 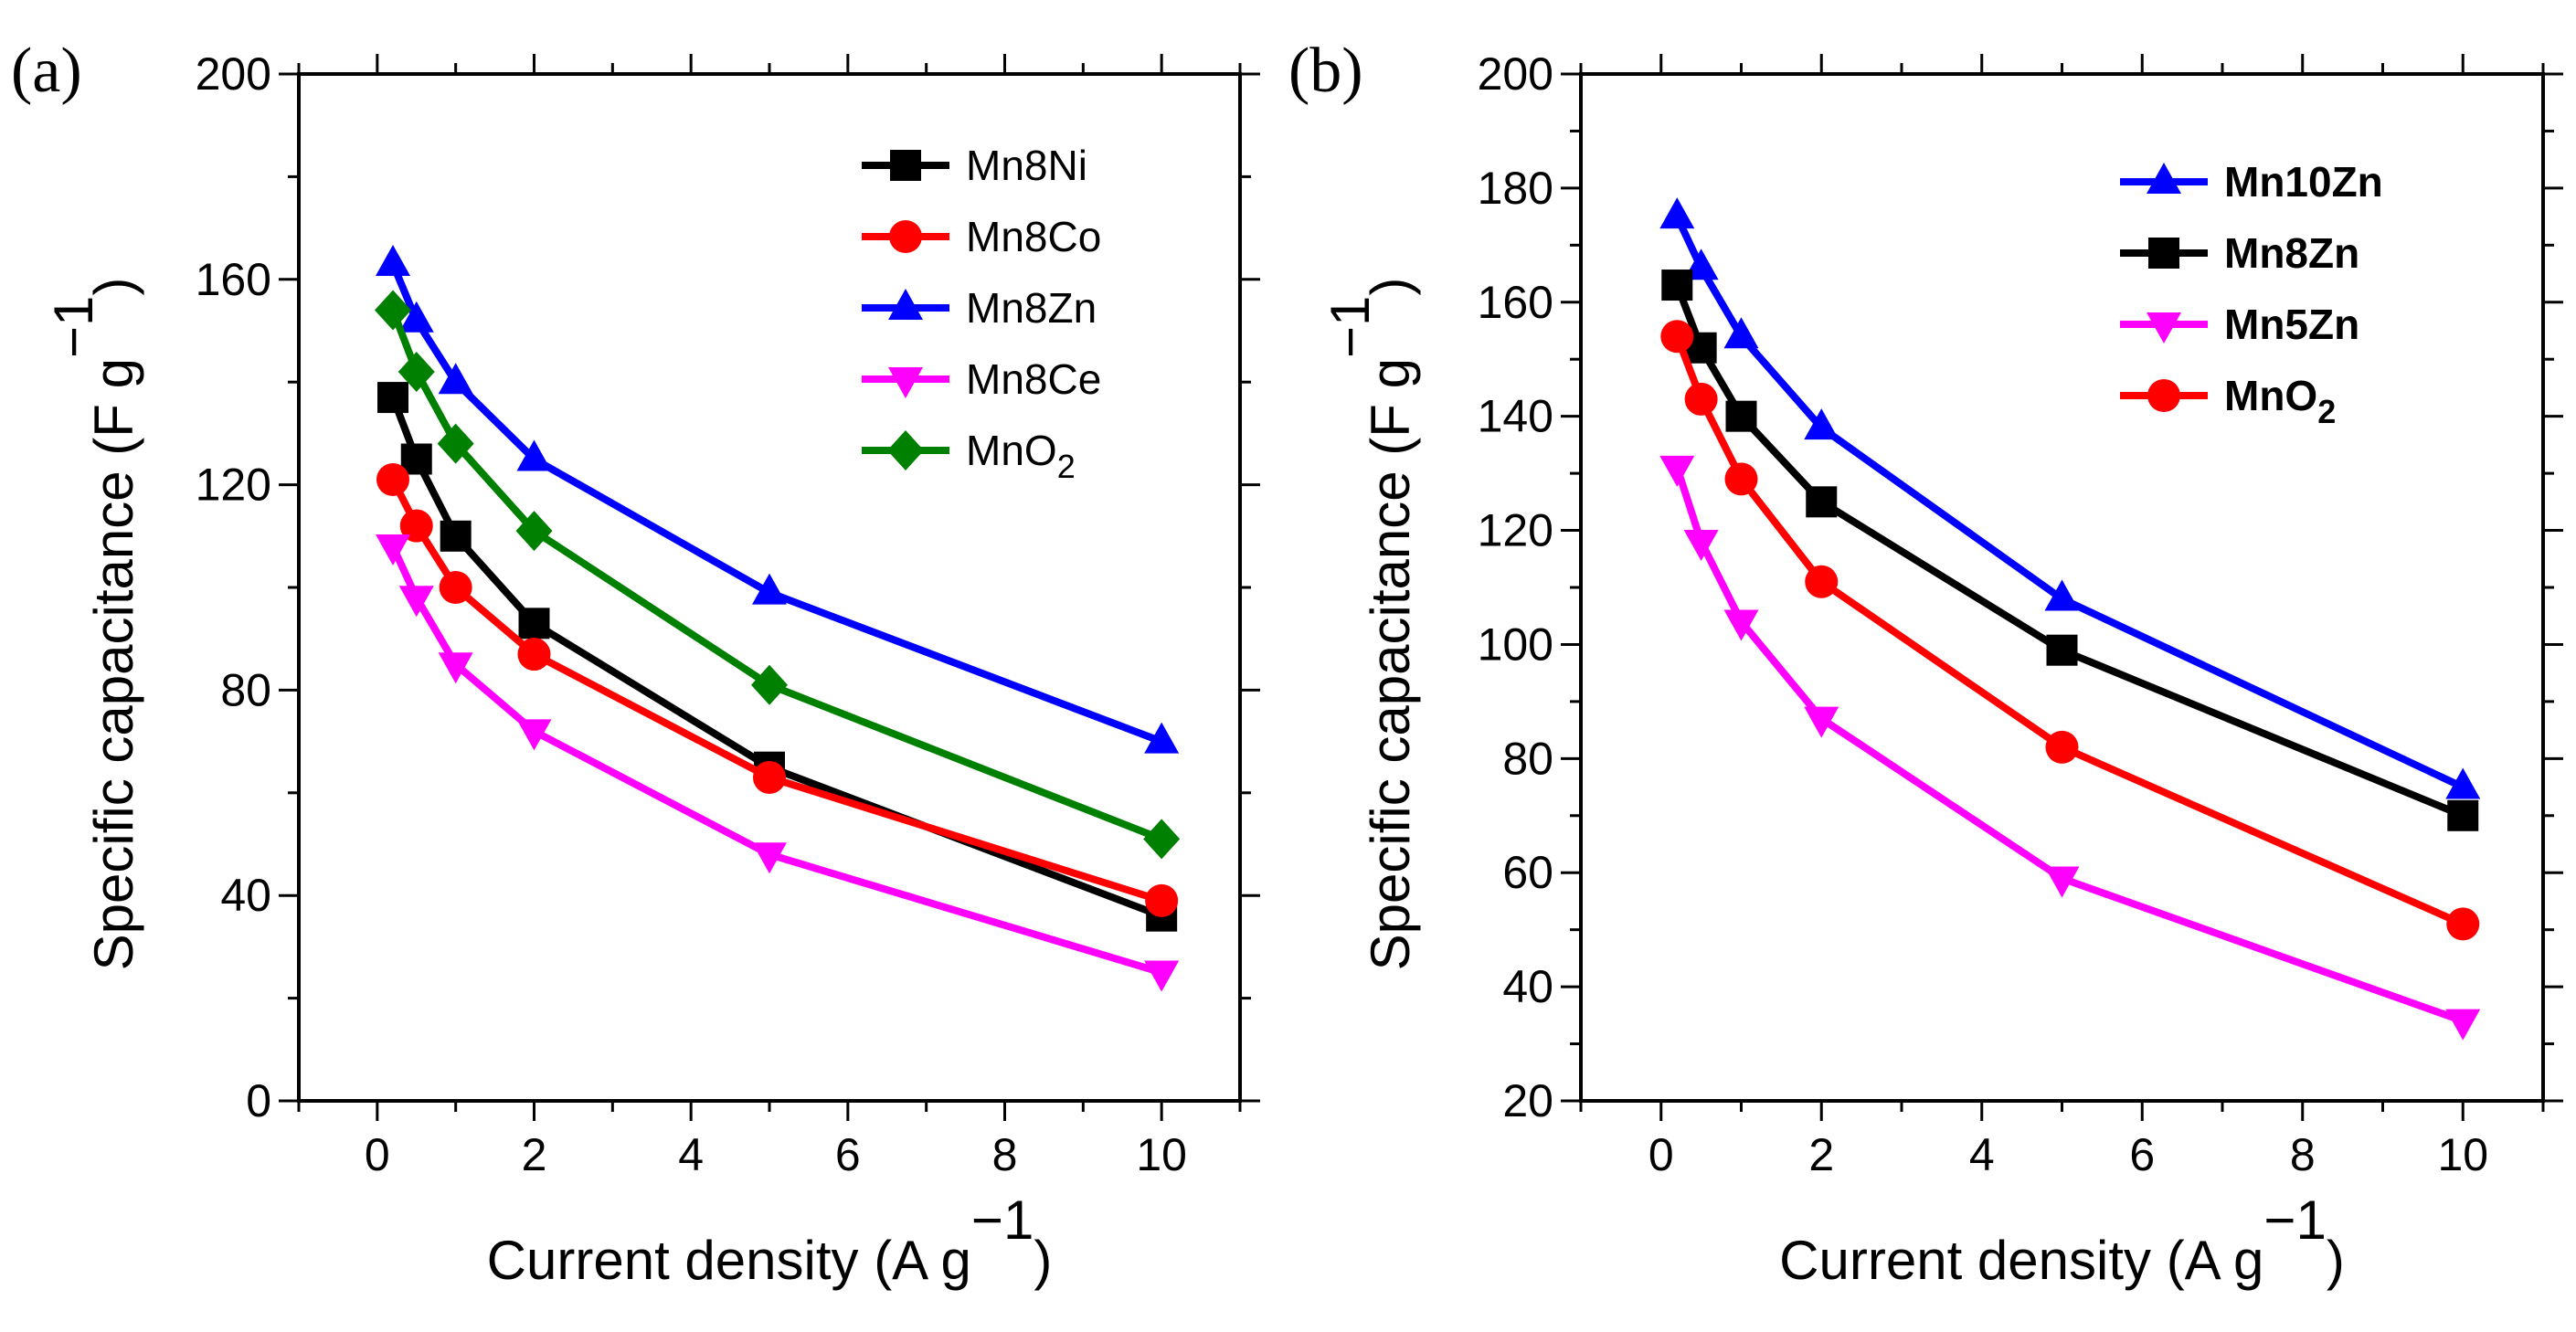 What do you see at coordinates (729, 1260) in the screenshot?
I see `x-axis-label-text: Current density (A g` at bounding box center [729, 1260].